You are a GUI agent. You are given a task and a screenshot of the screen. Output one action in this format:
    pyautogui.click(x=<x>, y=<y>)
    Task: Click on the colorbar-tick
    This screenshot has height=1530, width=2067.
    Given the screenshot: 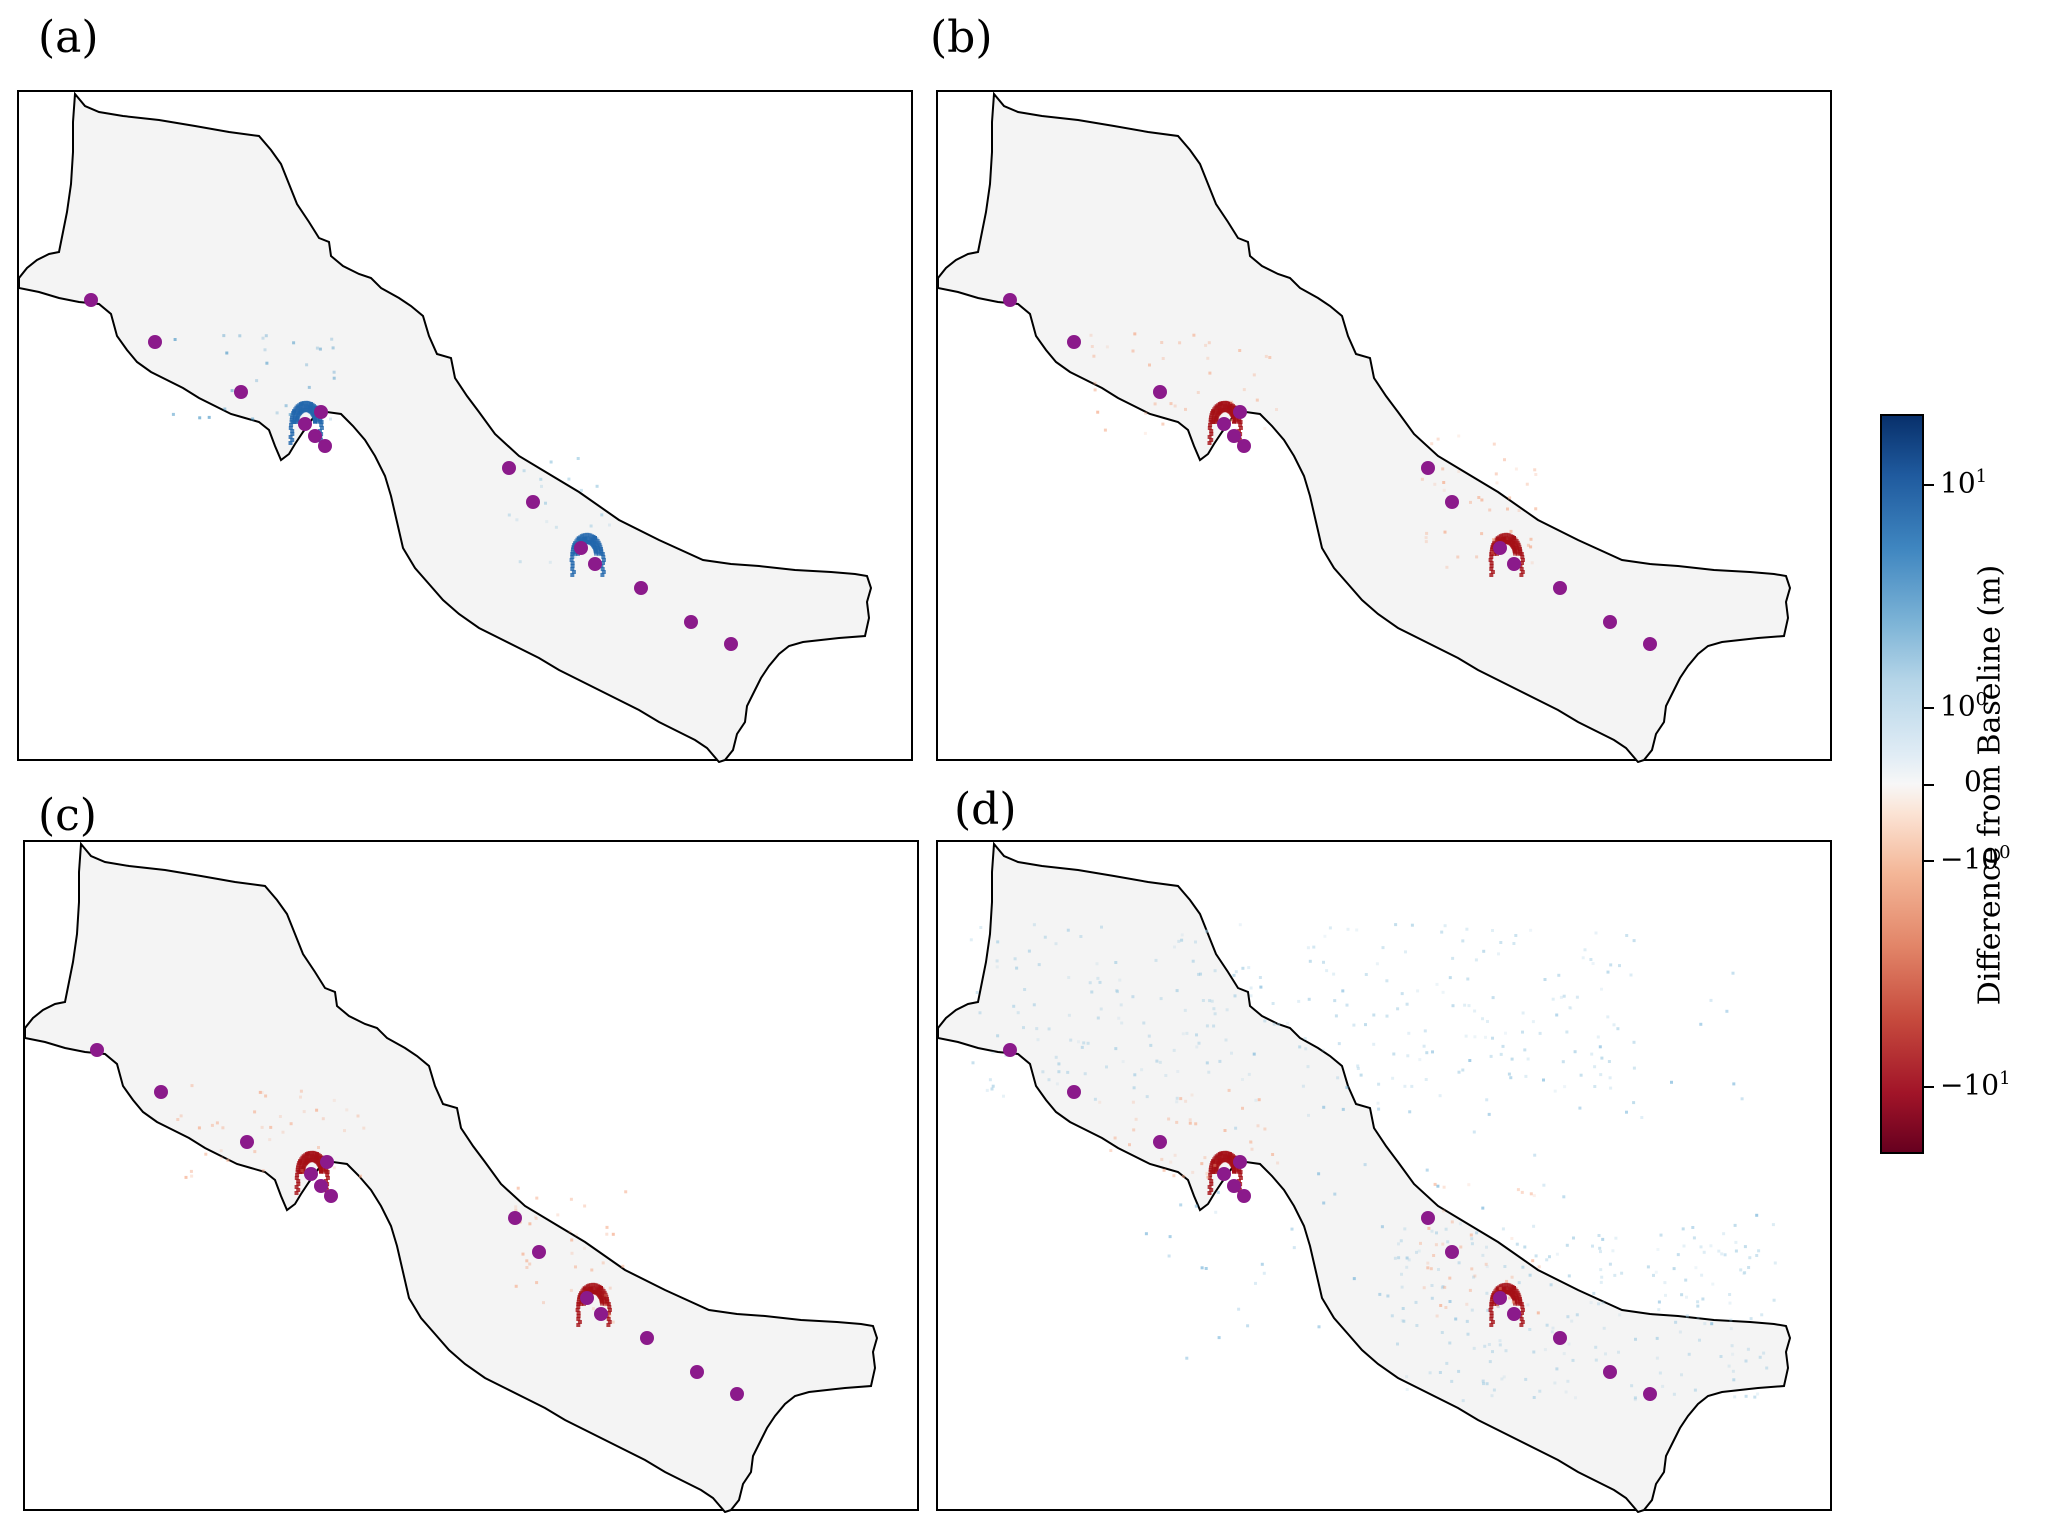 What is the action you would take?
    pyautogui.click(x=1929, y=1087)
    